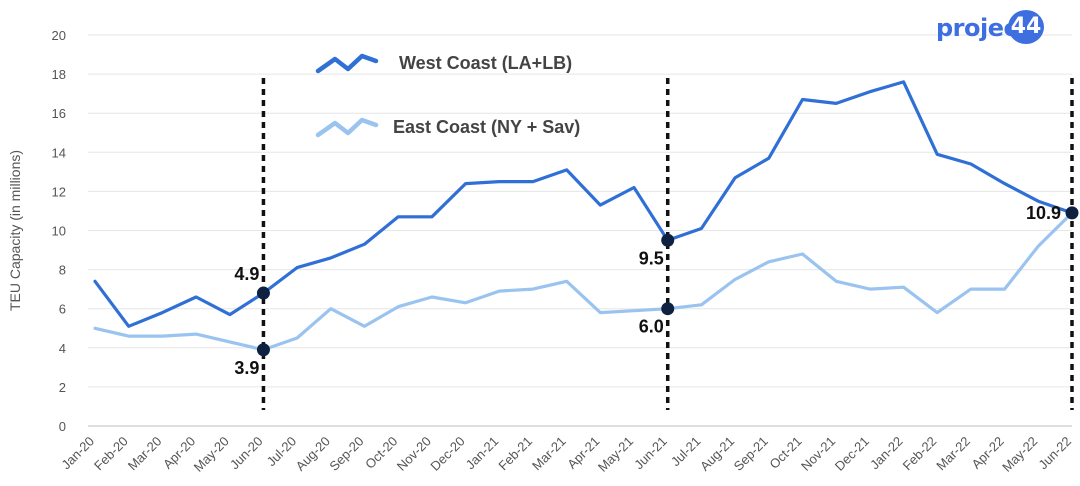 The image size is (1080, 486). What do you see at coordinates (62, 426) in the screenshot?
I see `y-tick-label: 0` at bounding box center [62, 426].